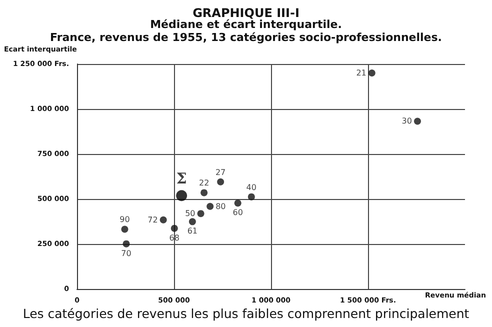 Image resolution: width=492 pixels, height=327 pixels. Describe the element at coordinates (204, 183) in the screenshot. I see `annotation: 22` at that location.